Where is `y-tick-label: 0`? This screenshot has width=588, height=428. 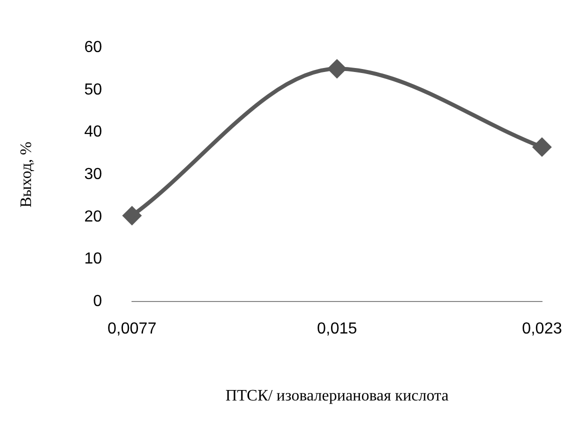 y-tick-label: 0 is located at coordinates (97, 301).